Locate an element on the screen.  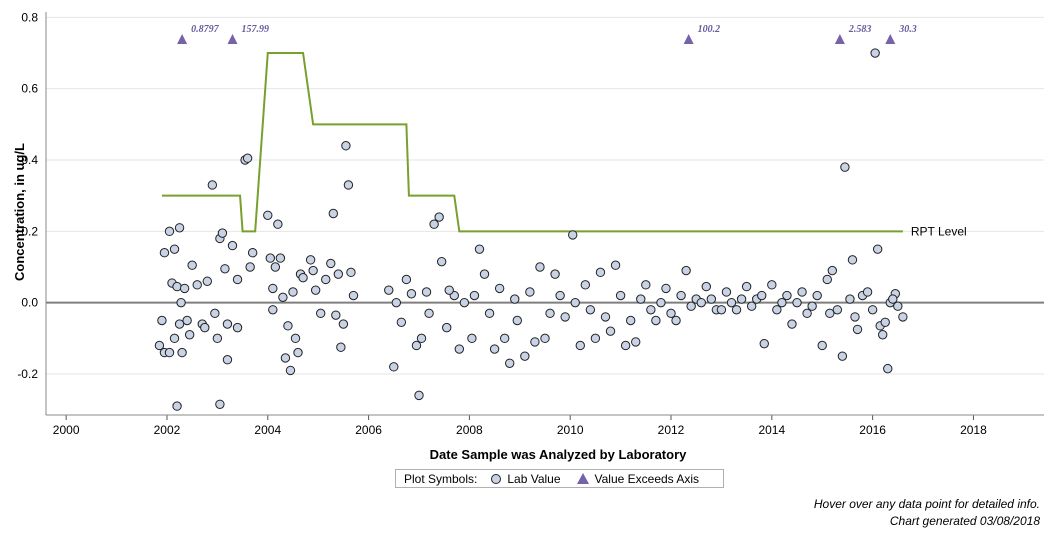
chart-generated-date: Chart generated 03/08/2018 is located at coordinates (964, 521).